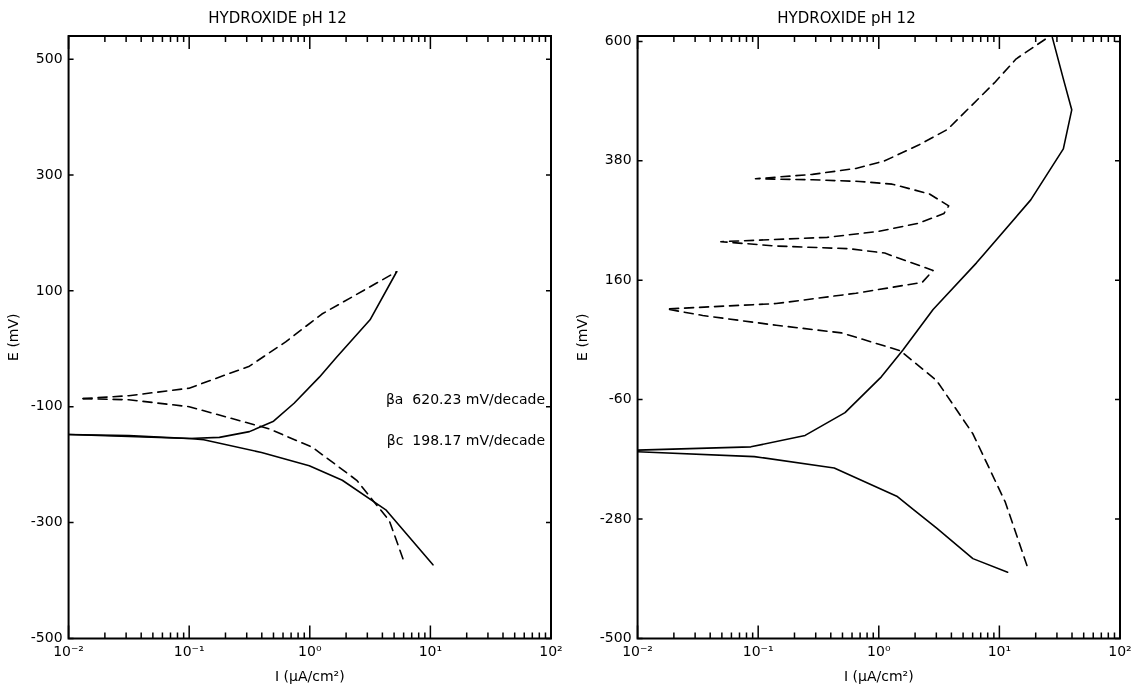 Image resolution: width=1138 pixels, height=692 pixels. Describe the element at coordinates (46, 405) in the screenshot. I see `y-tick-label: -100` at that location.